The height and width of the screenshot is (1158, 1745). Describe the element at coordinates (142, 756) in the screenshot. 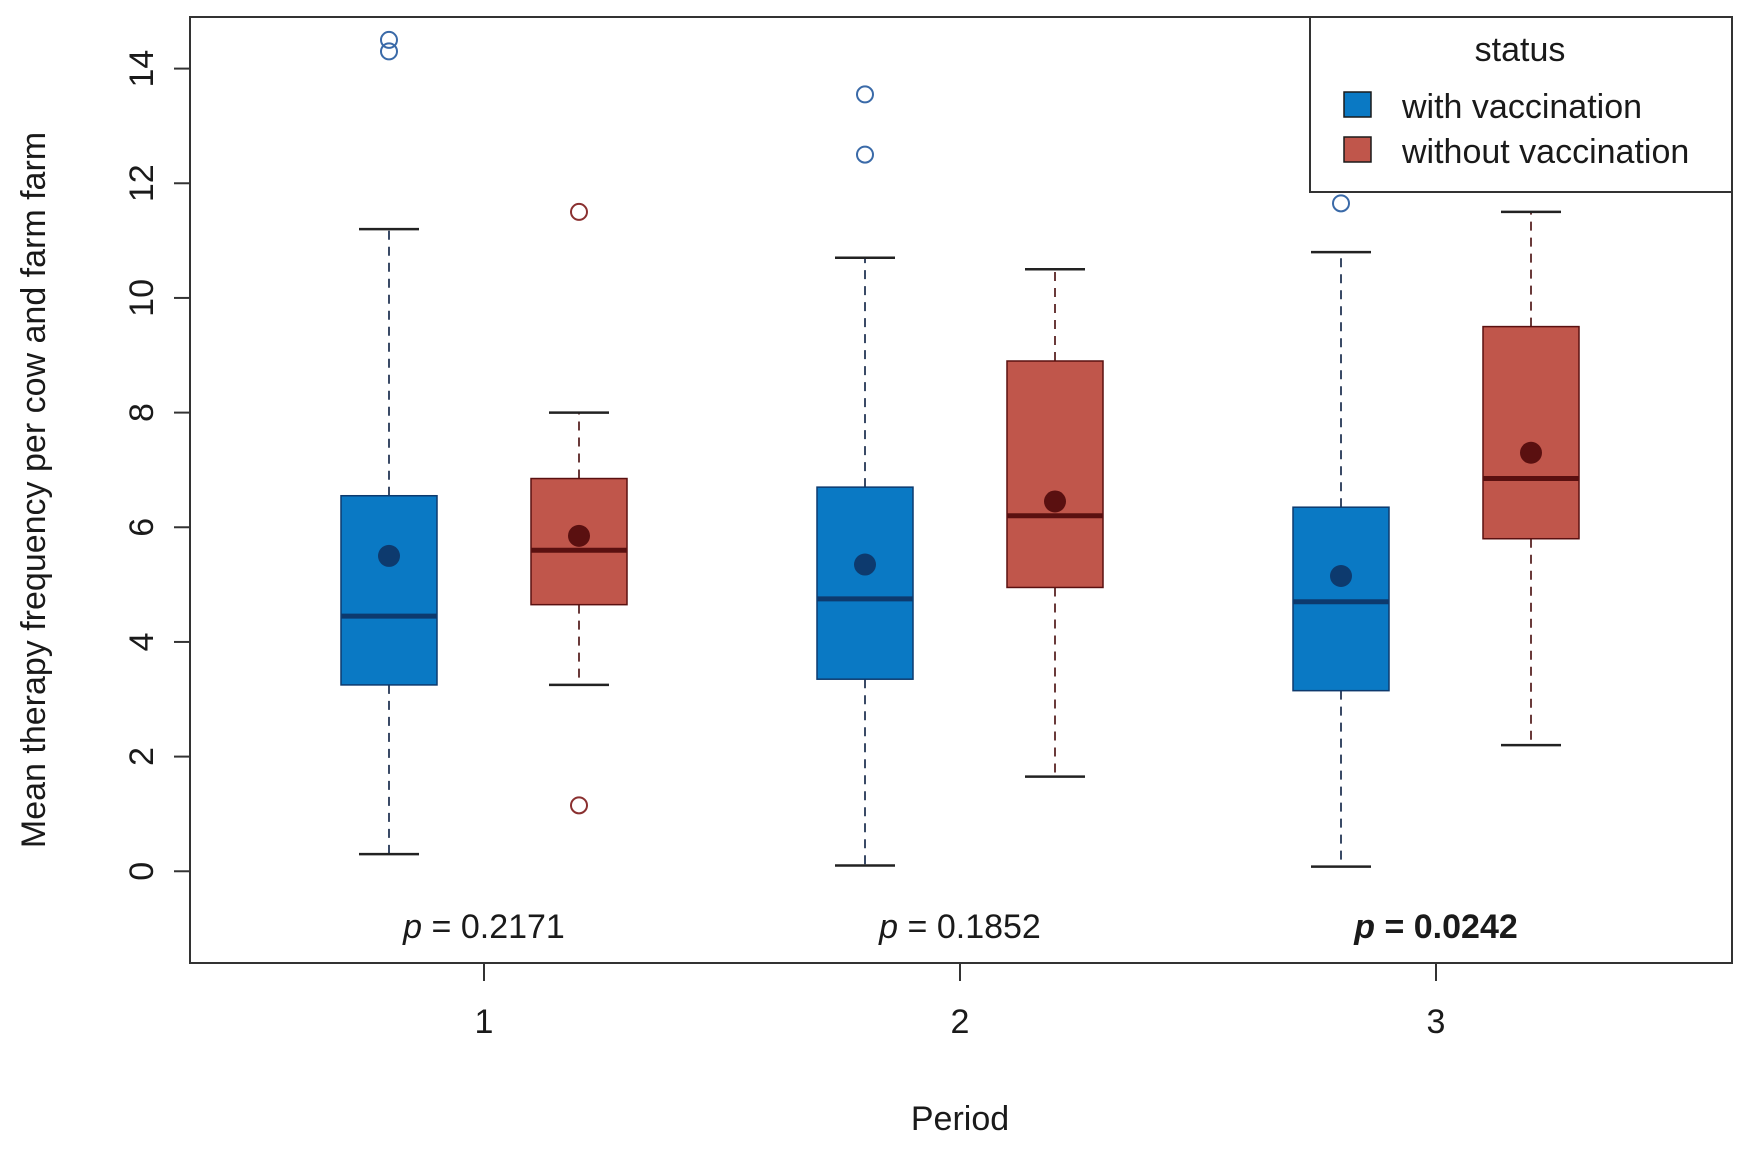

I see `y-tick-label: 2` at that location.